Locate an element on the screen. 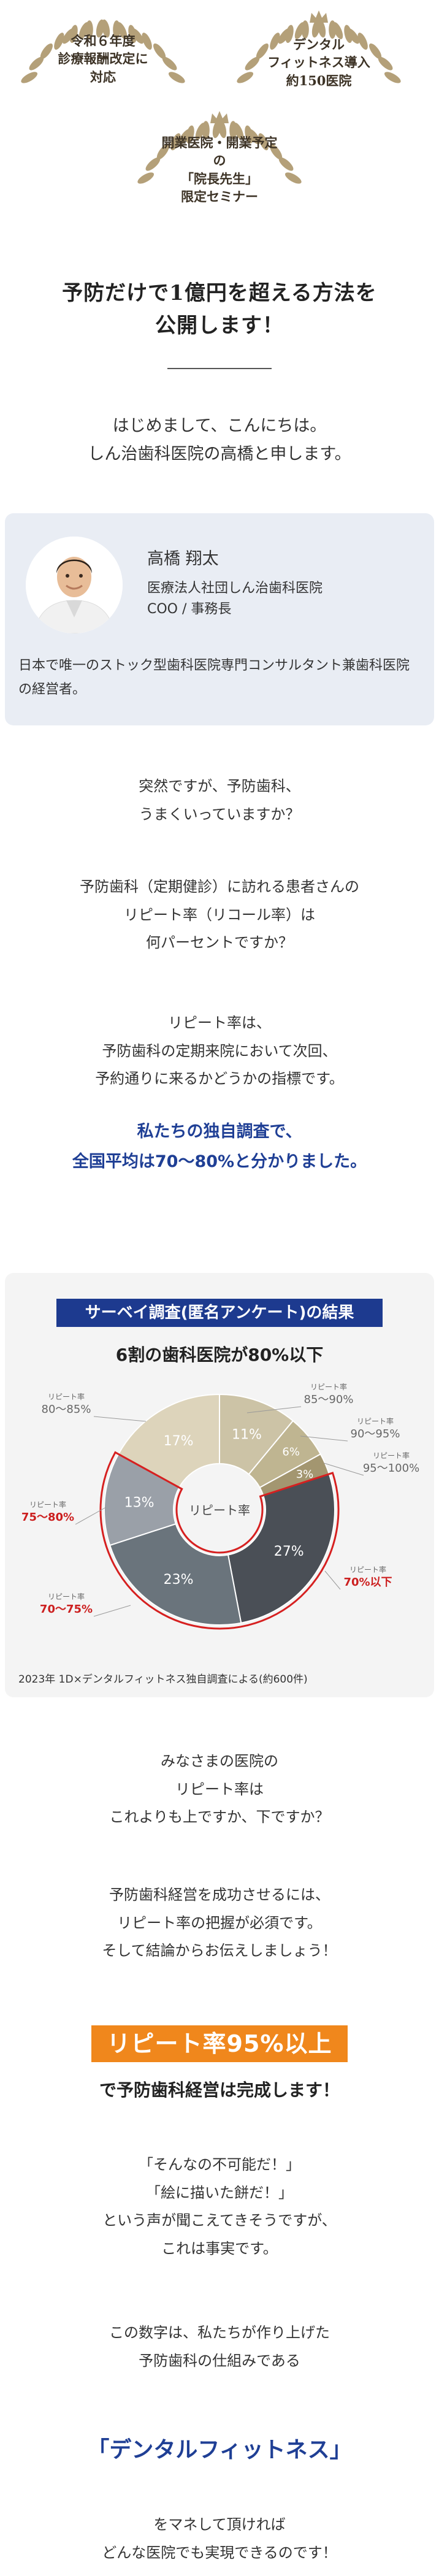  text-line: をマネして頂ければ is located at coordinates (219, 2524).